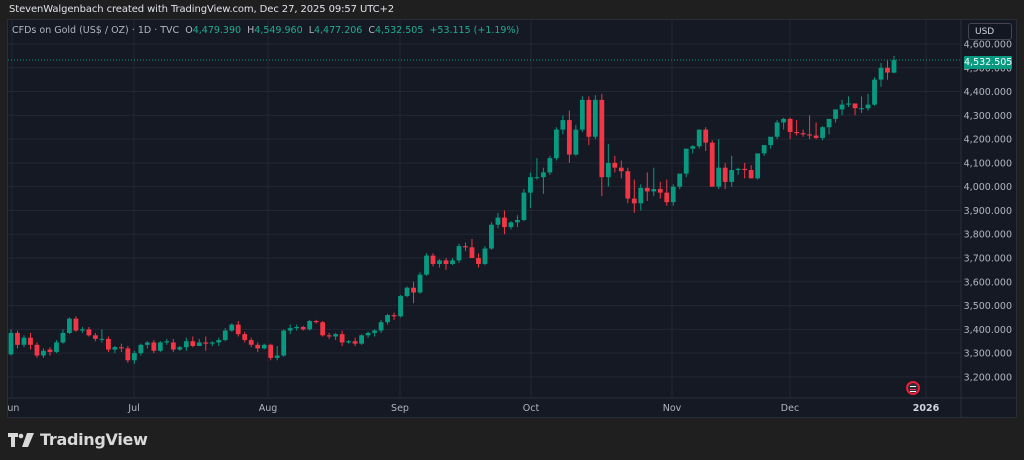 The height and width of the screenshot is (460, 1024). What do you see at coordinates (988, 211) in the screenshot?
I see `svg-text: 3,900.000` at bounding box center [988, 211].